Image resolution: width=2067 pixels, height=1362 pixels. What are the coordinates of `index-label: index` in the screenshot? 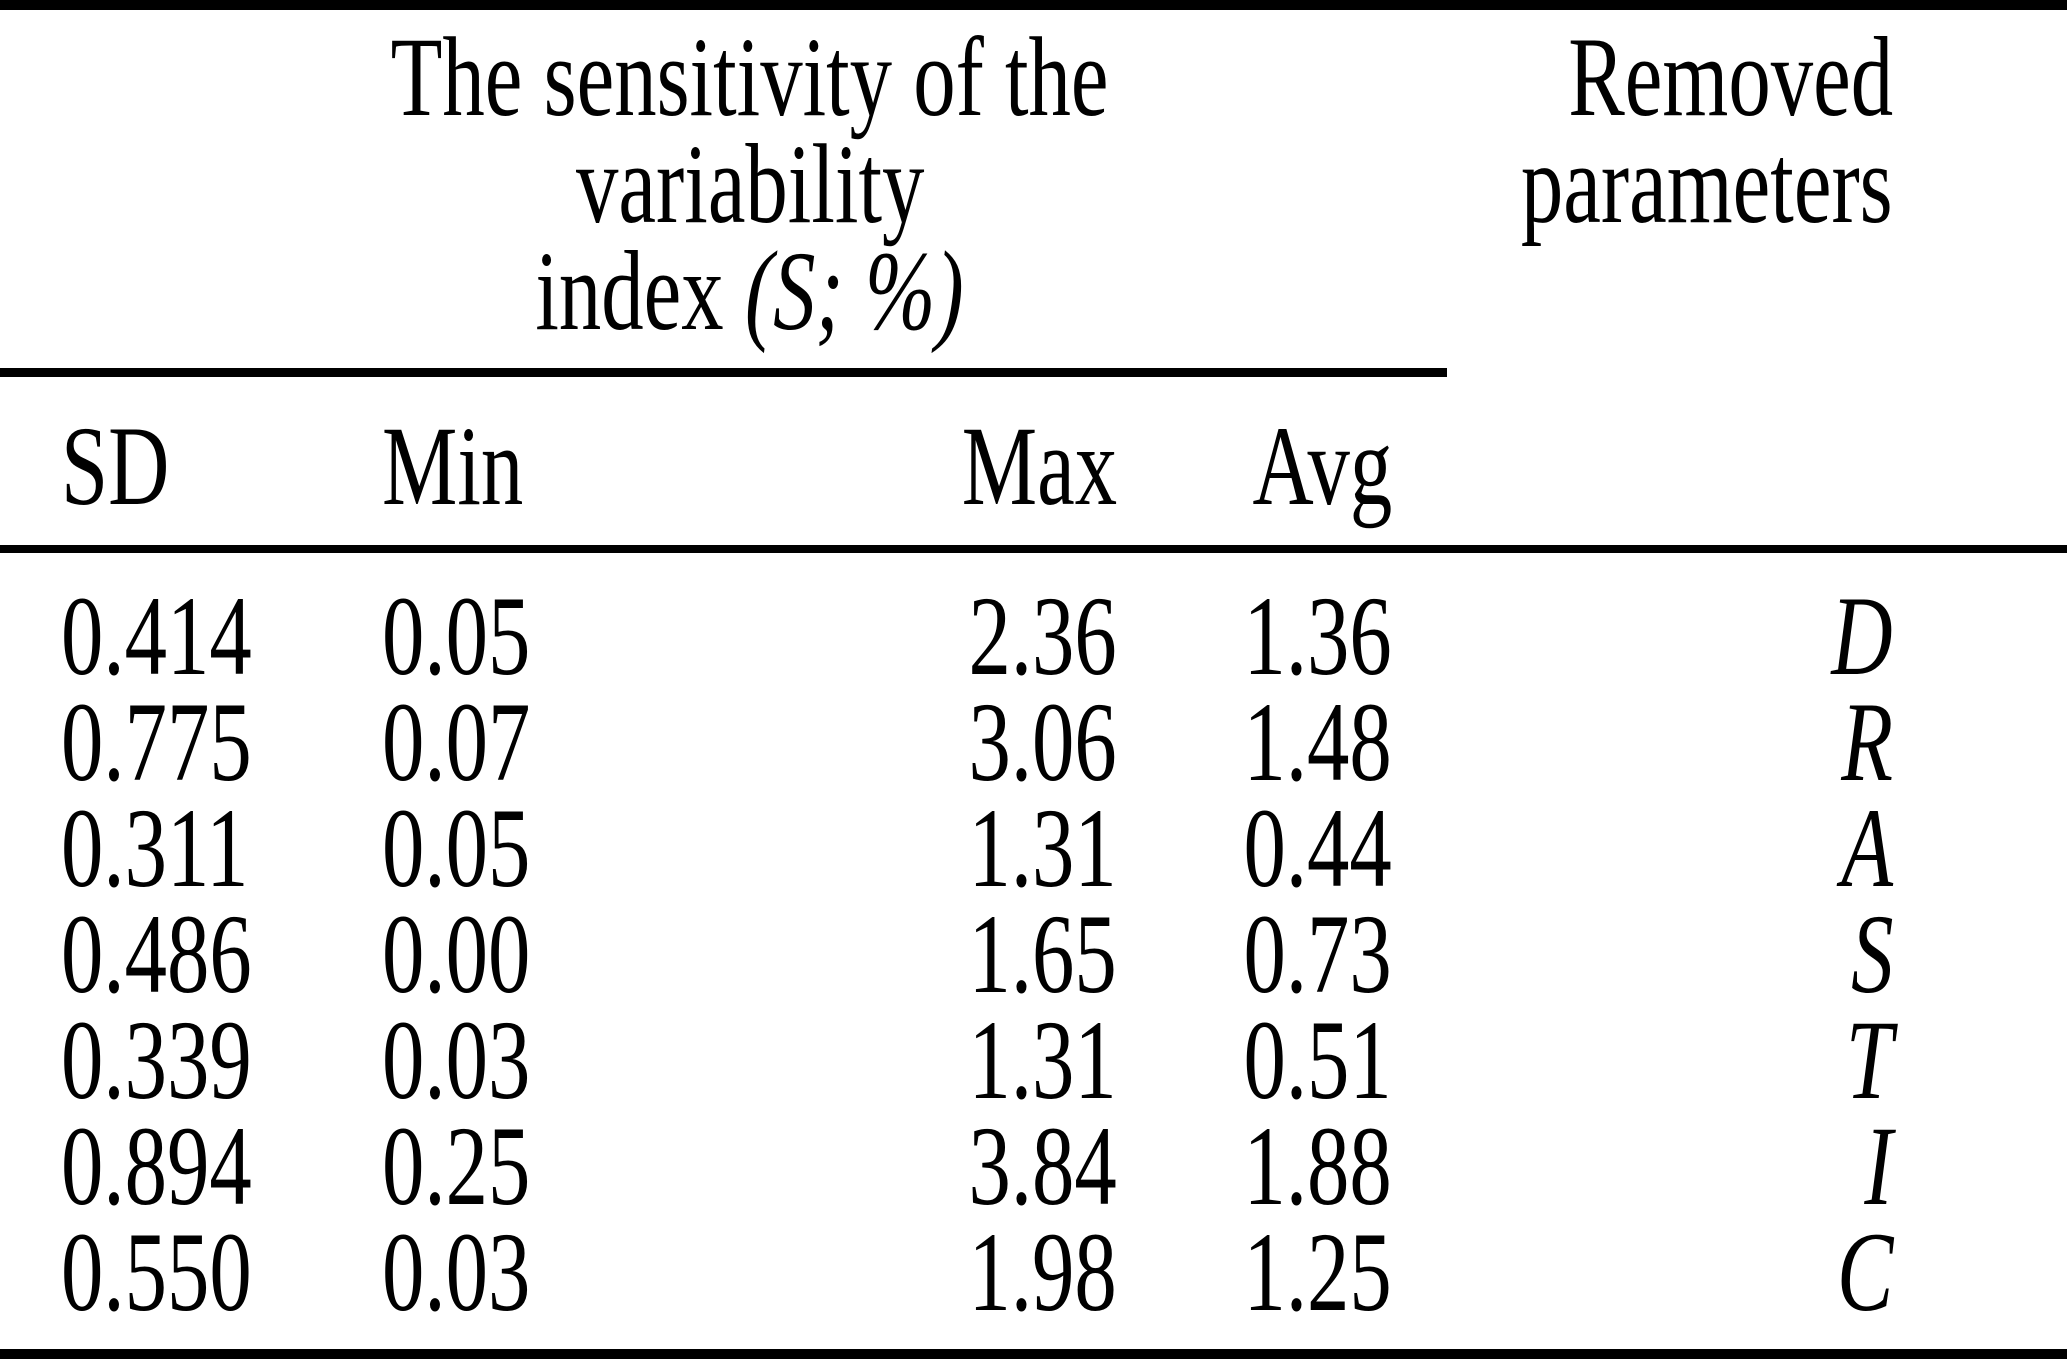 It's located at (640, 291).